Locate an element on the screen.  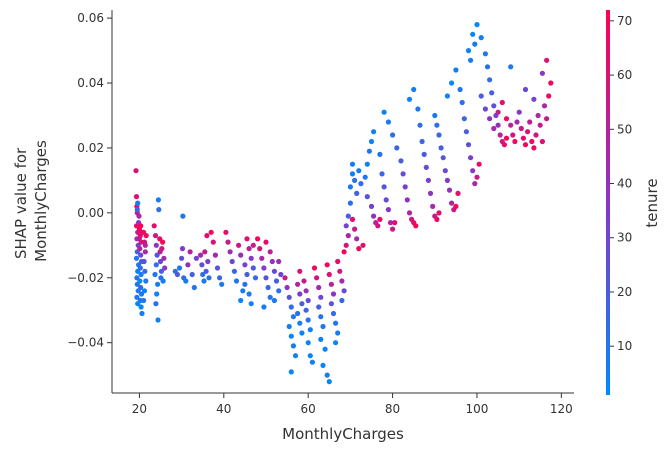
x-tick-label: 40 is located at coordinates (223, 409).